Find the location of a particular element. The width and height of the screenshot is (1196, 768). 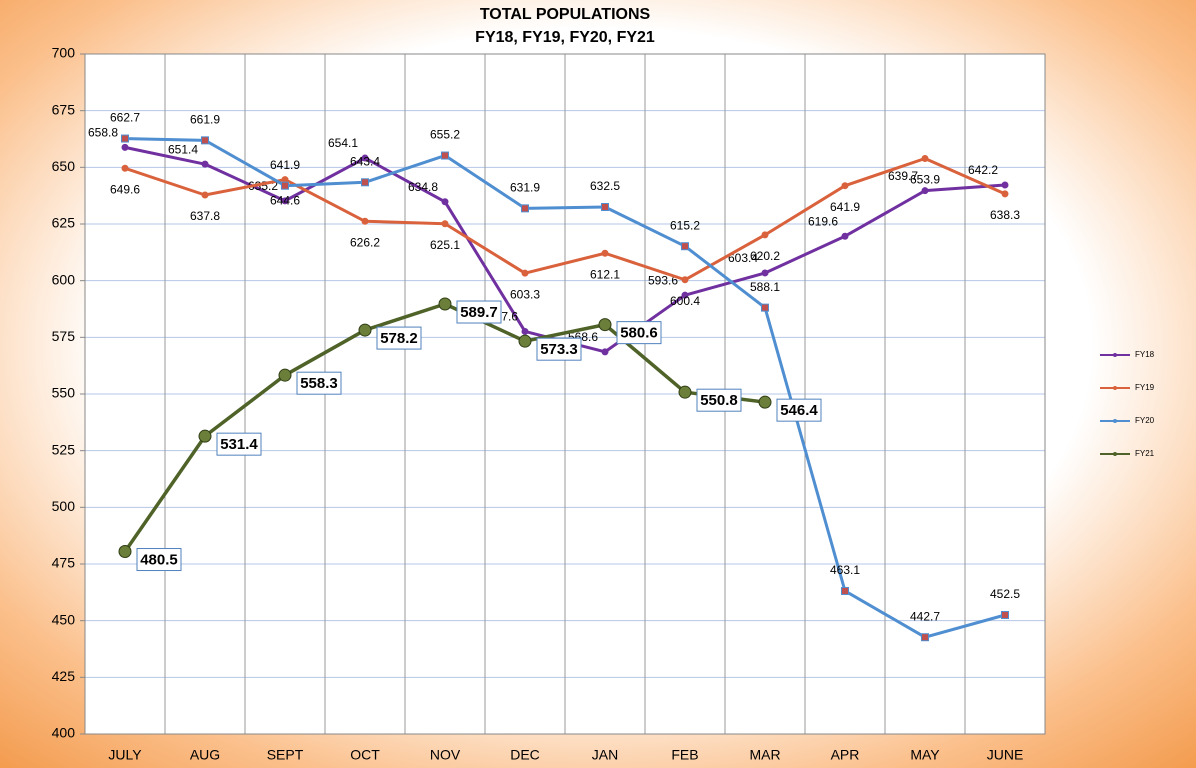

data-label: 546.4 is located at coordinates (799, 410).